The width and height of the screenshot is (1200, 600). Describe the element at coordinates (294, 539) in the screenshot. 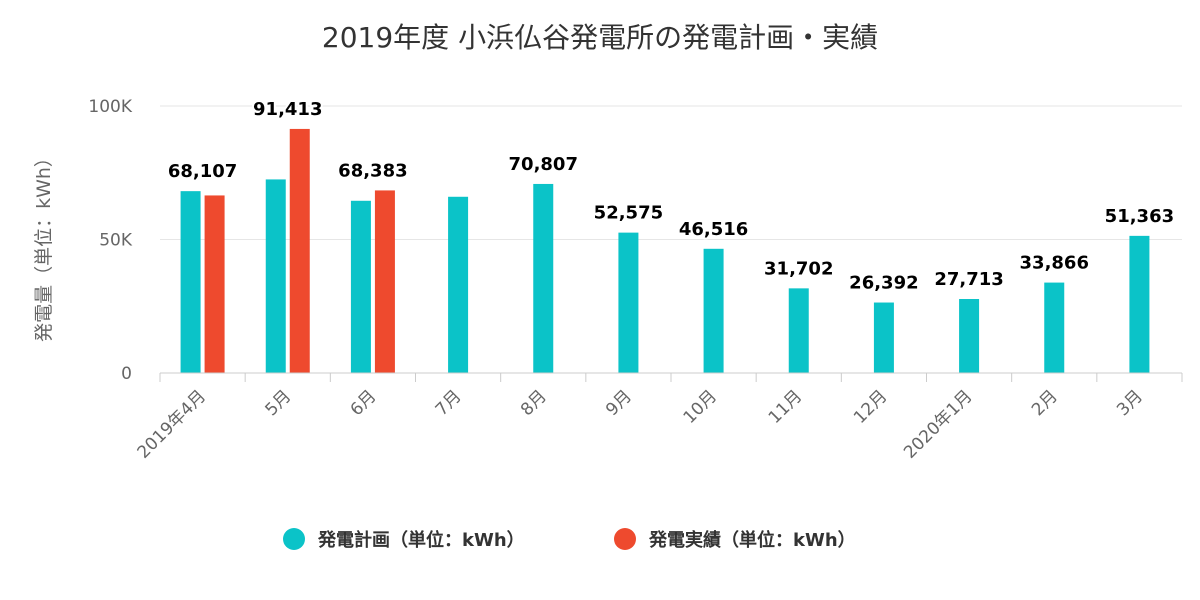

I see `legend-marker-plan` at that location.